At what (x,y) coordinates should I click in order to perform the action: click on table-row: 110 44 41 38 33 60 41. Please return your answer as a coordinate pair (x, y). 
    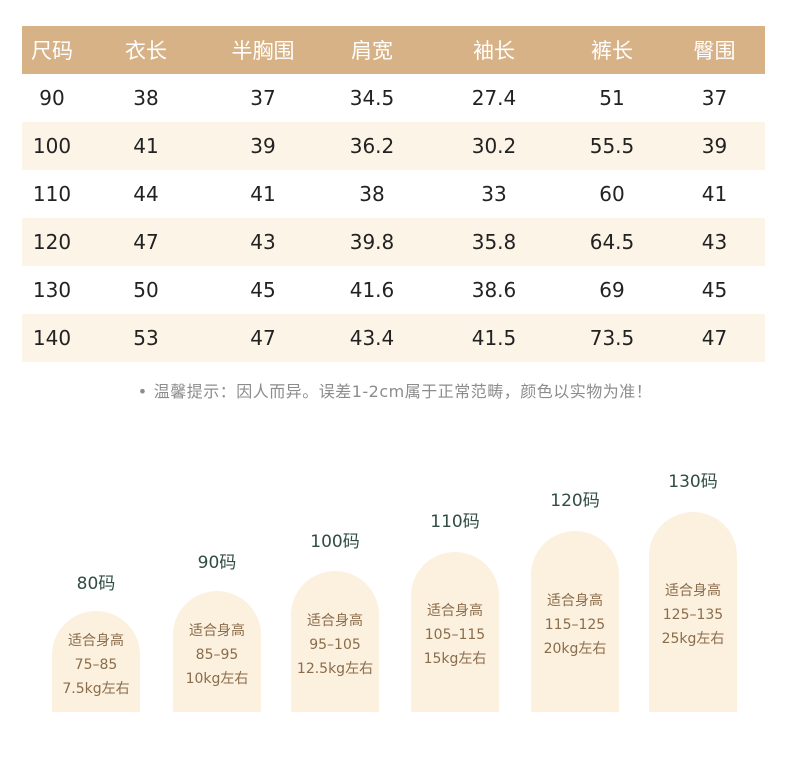
    Looking at the image, I should click on (393, 194).